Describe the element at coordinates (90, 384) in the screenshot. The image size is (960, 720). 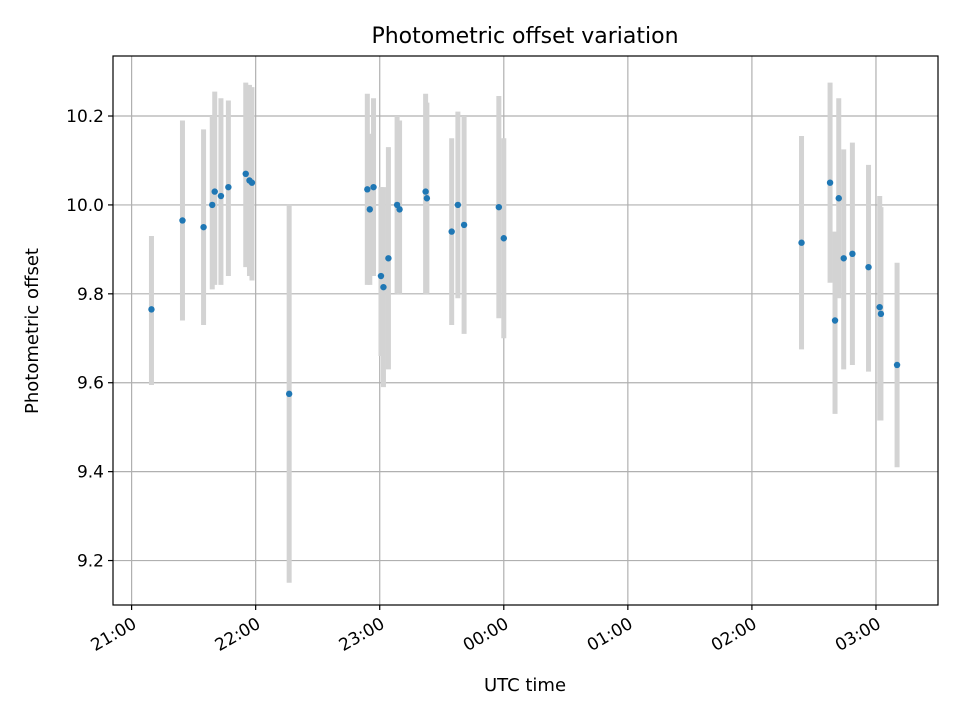
I see `y-tick-label: 9.6` at that location.